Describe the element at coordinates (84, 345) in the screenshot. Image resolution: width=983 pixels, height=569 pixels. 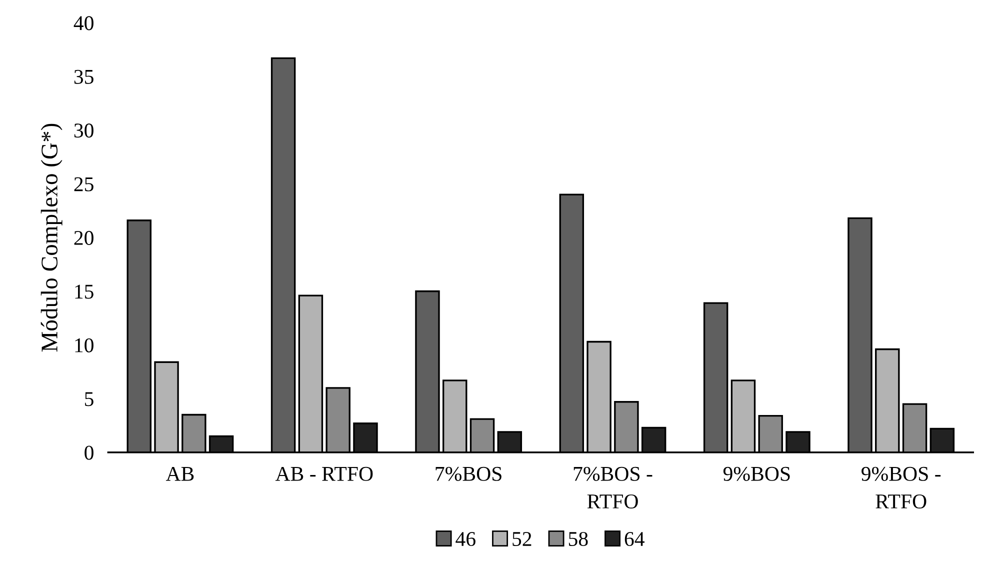
I see `y-tick-label: 10` at that location.